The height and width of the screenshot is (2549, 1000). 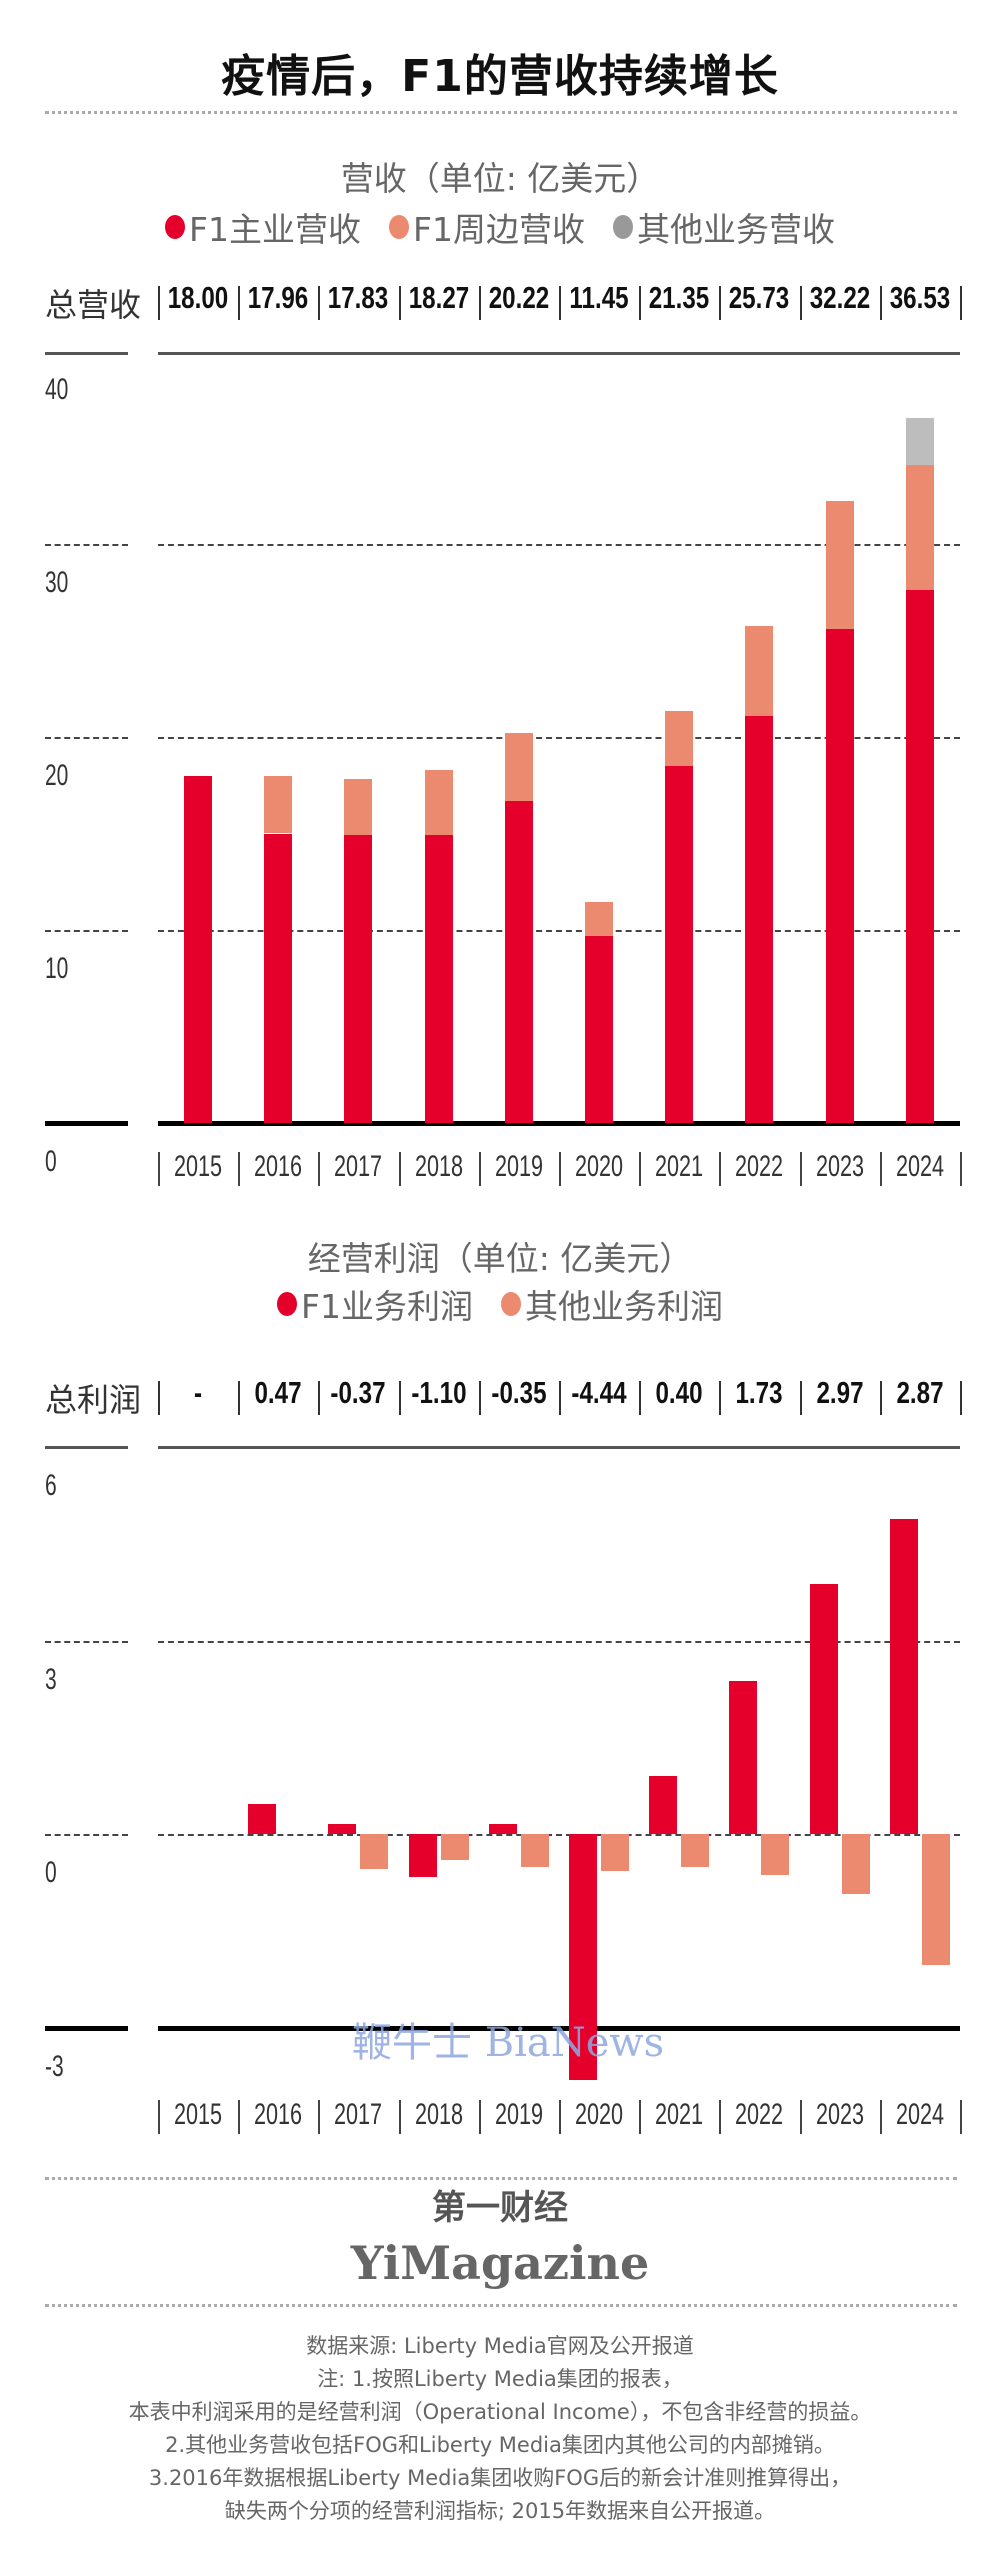 I want to click on total-value: 17.83, so click(x=358, y=297).